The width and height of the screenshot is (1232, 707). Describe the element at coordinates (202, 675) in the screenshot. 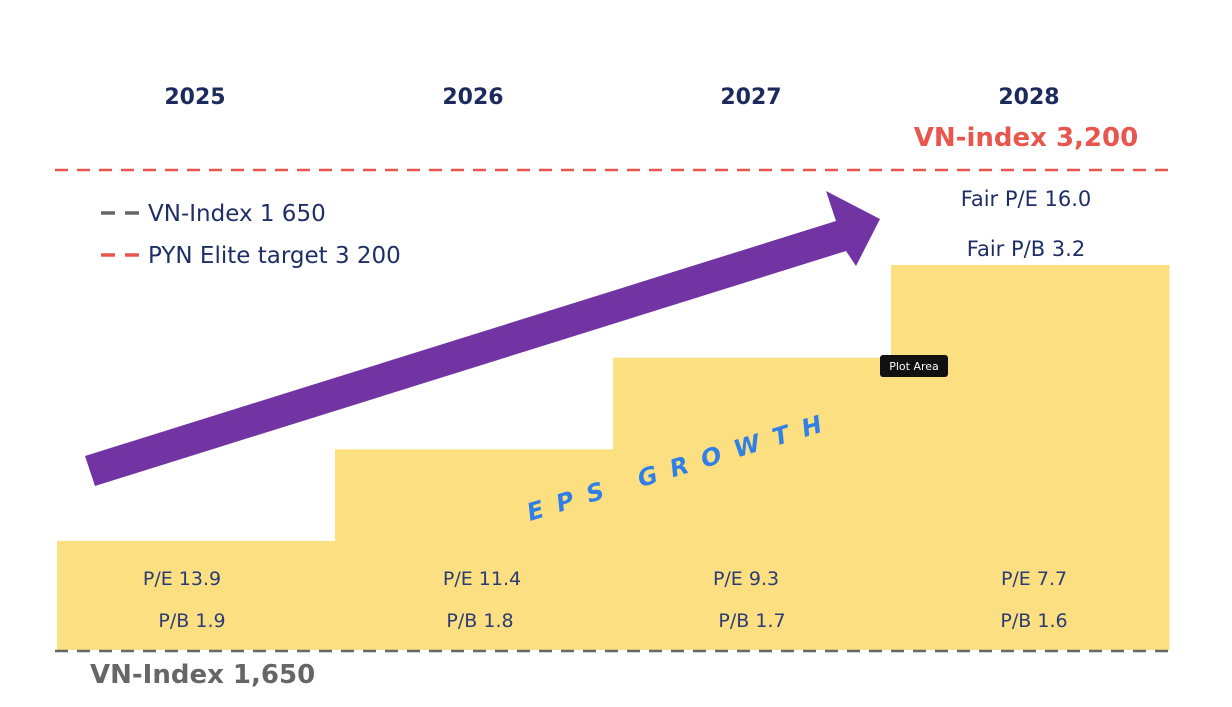

I see `base-index-label: VN-Index 1,650` at that location.